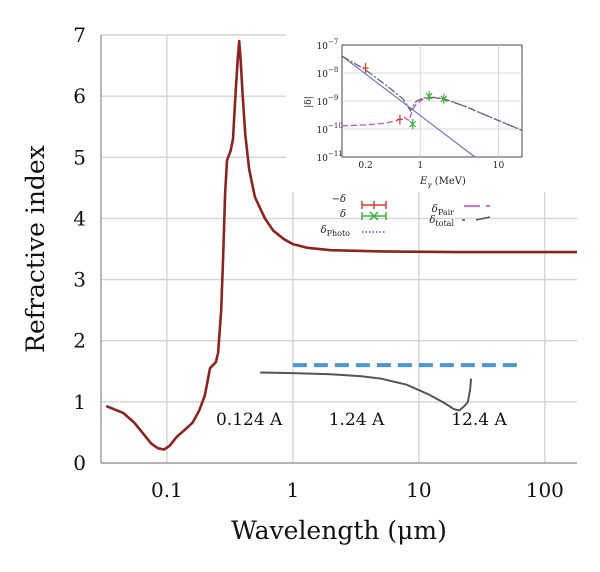  I want to click on main-y-tick-label: 4, so click(79, 218).